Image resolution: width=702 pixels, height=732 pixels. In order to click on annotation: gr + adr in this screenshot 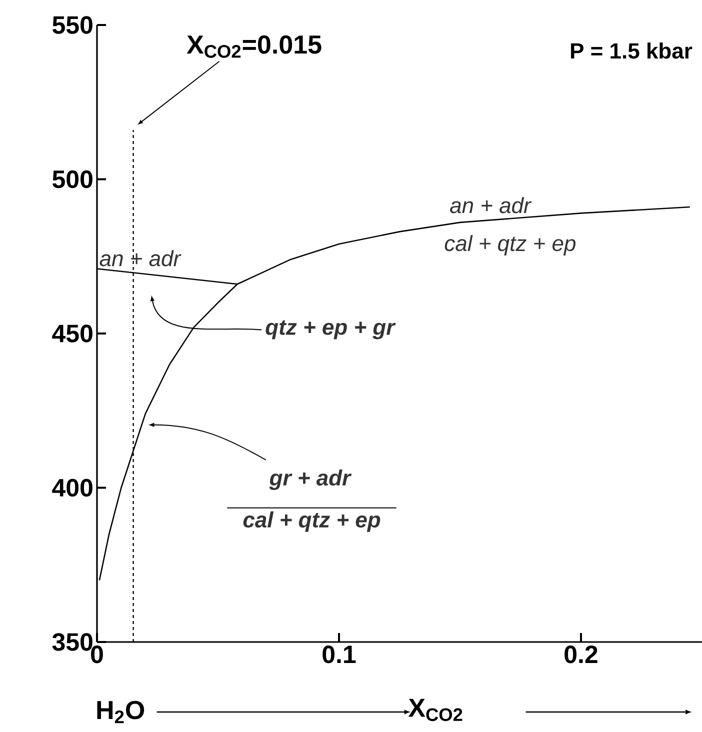, I will do `click(310, 479)`.